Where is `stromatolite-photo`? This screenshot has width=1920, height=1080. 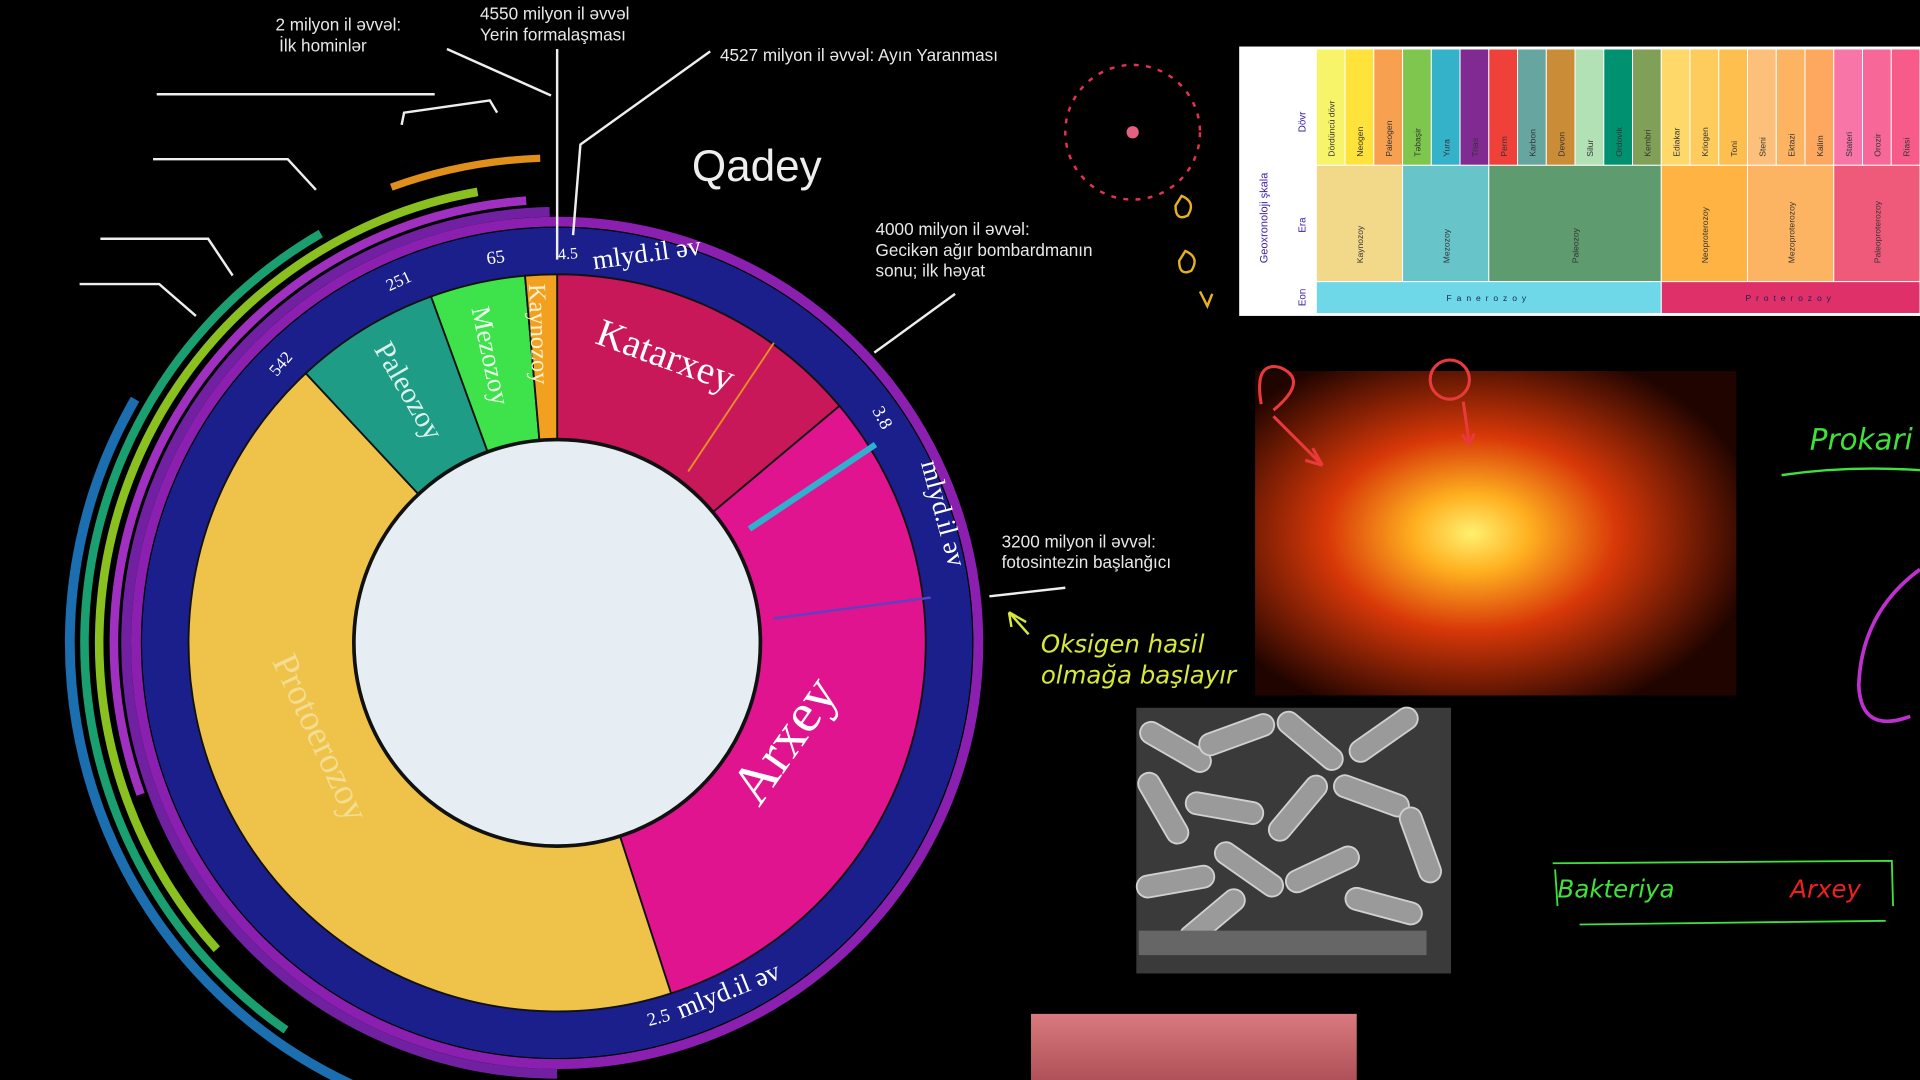 stromatolite-photo is located at coordinates (1194, 1046).